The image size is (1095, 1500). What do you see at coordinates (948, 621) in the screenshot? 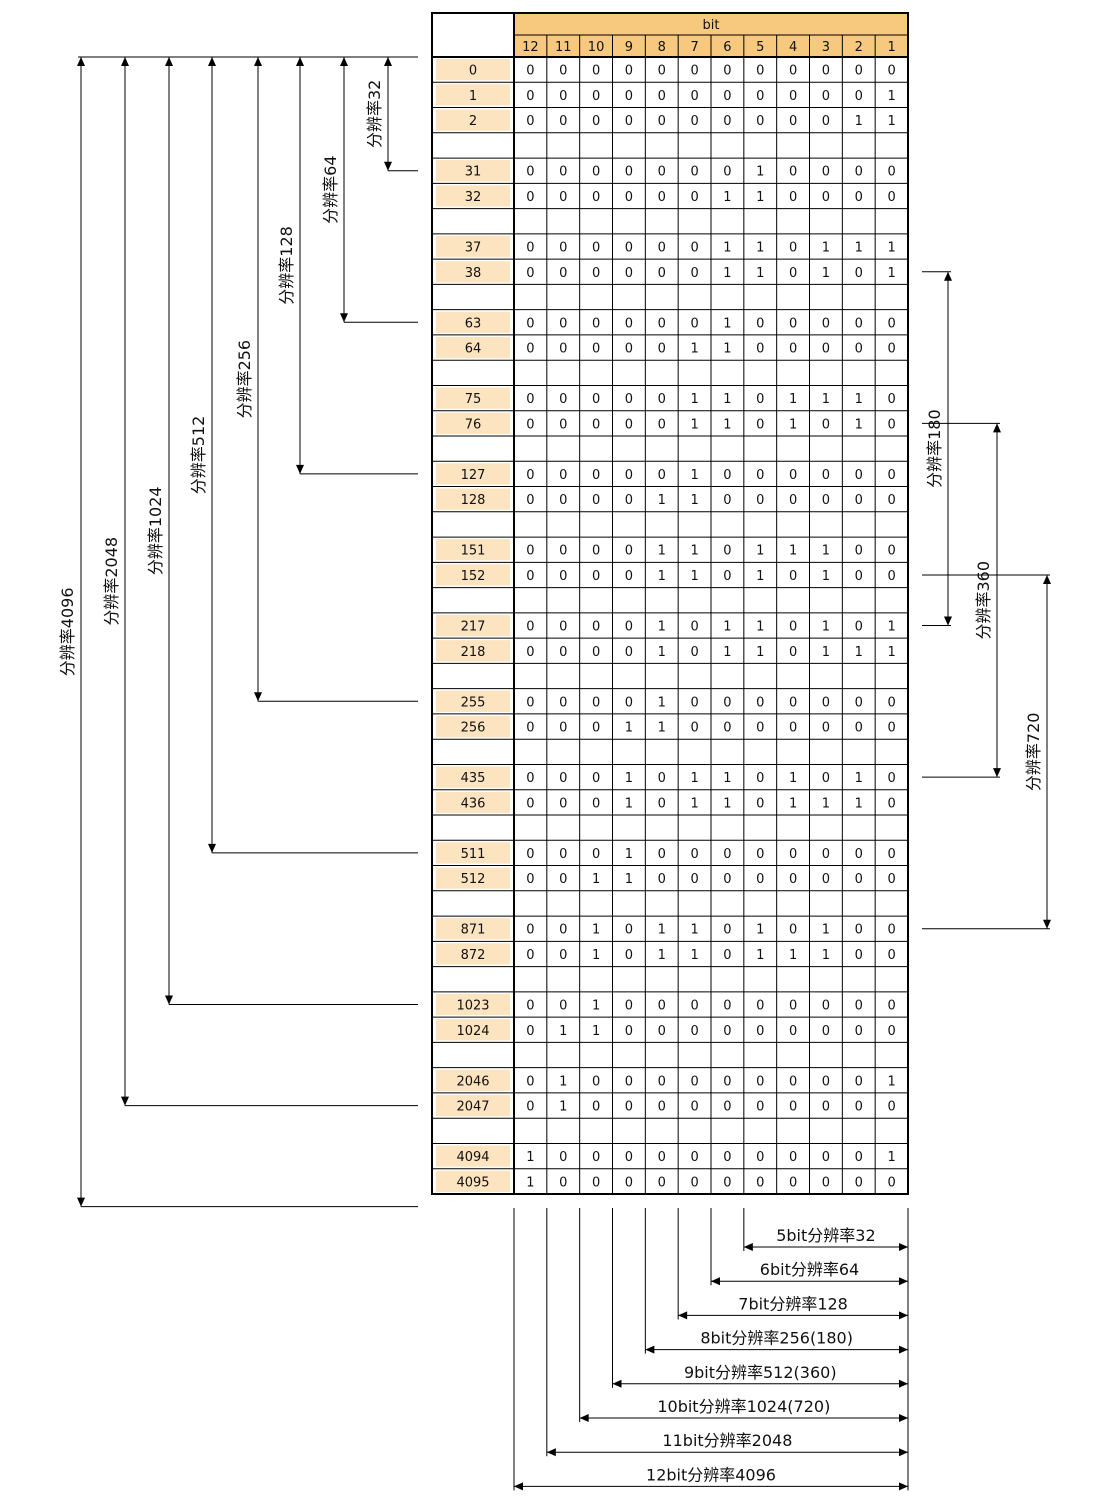
I see `right-bracket-arrow-down` at bounding box center [948, 621].